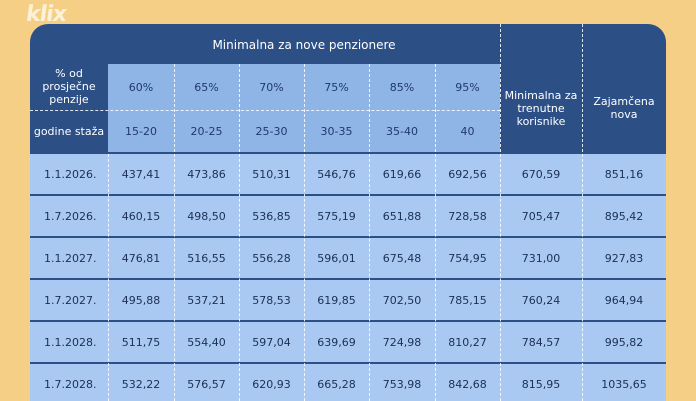 This screenshot has height=401, width=696. I want to click on table-cell: 665,28, so click(336, 384).